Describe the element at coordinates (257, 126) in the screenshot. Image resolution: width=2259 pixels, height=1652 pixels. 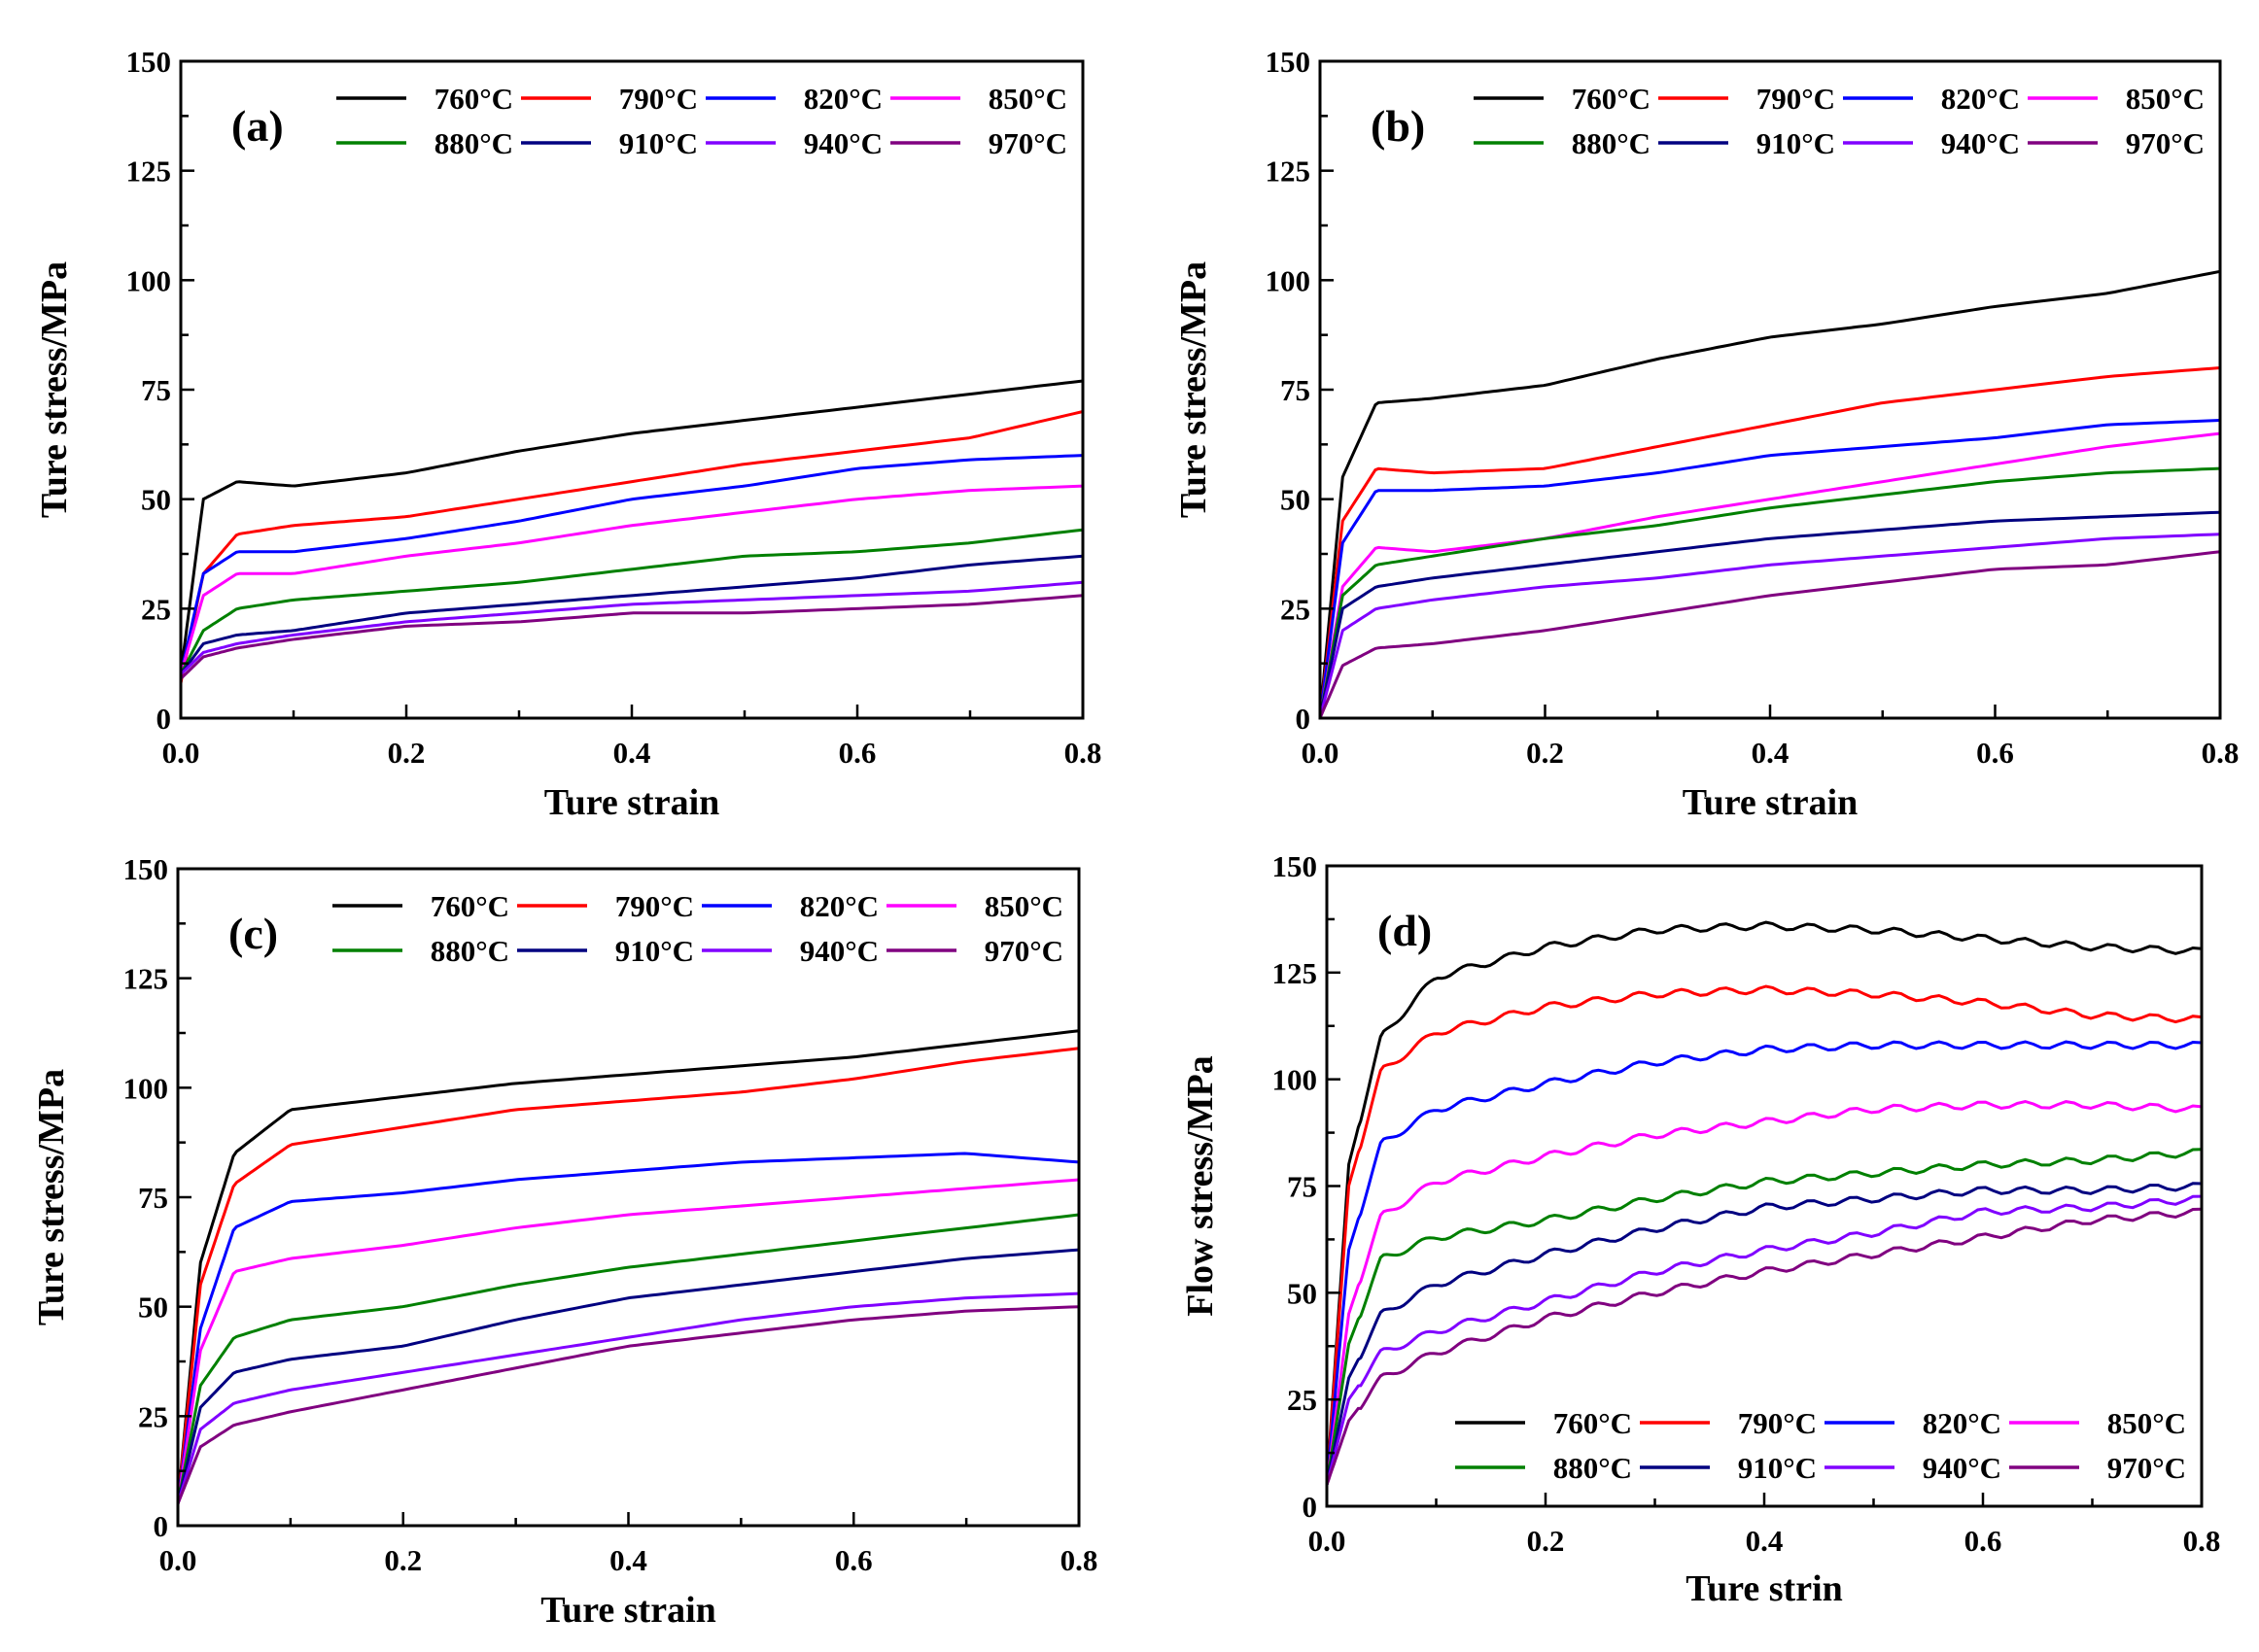
I see `panel-label: (a)` at that location.